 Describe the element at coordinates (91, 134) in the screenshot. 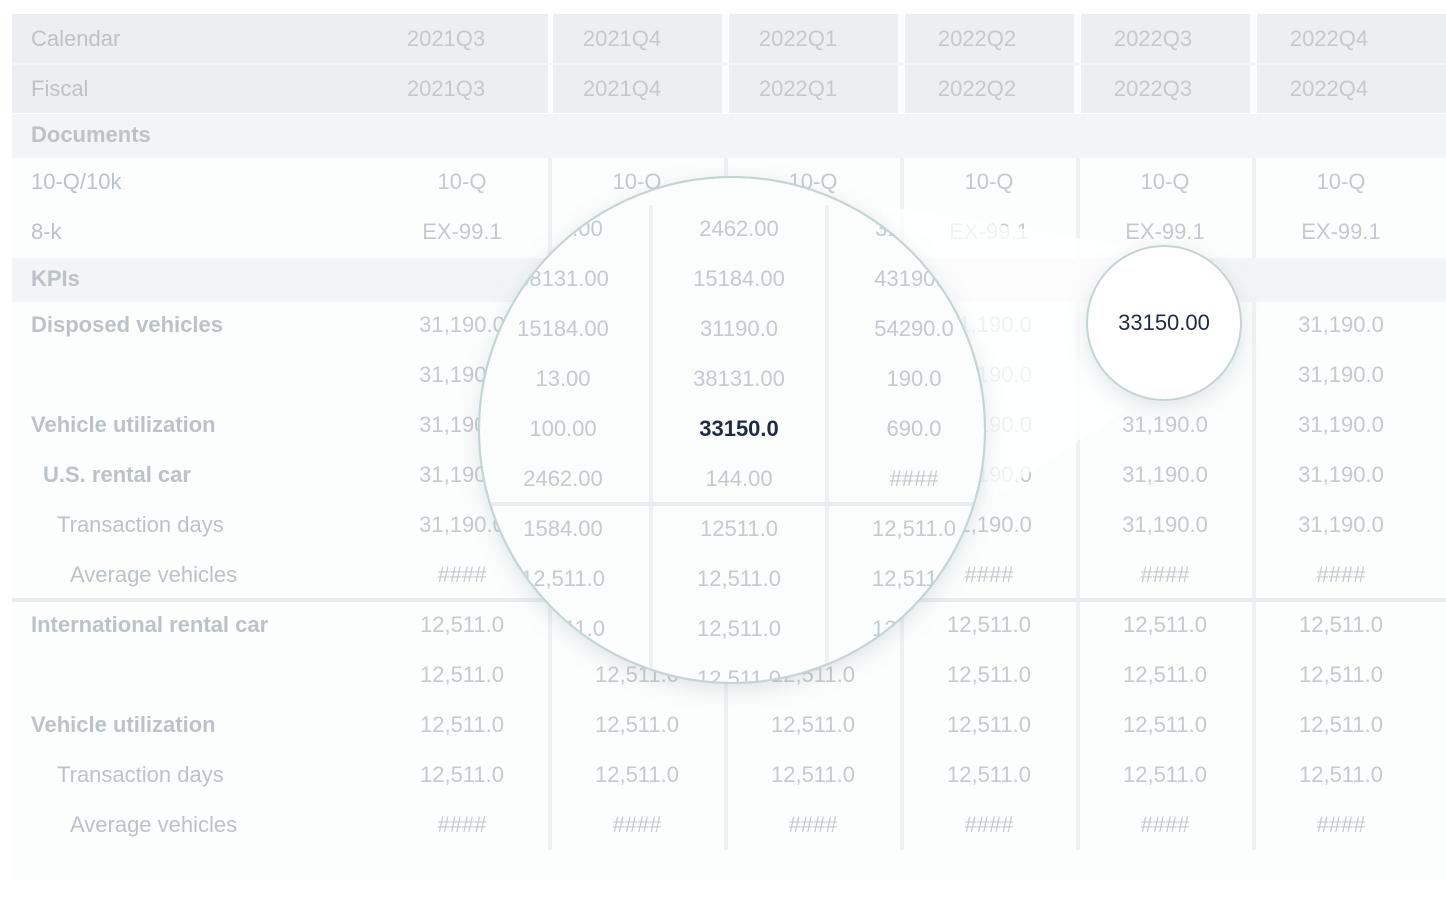

I see `section-title: Documents` at that location.